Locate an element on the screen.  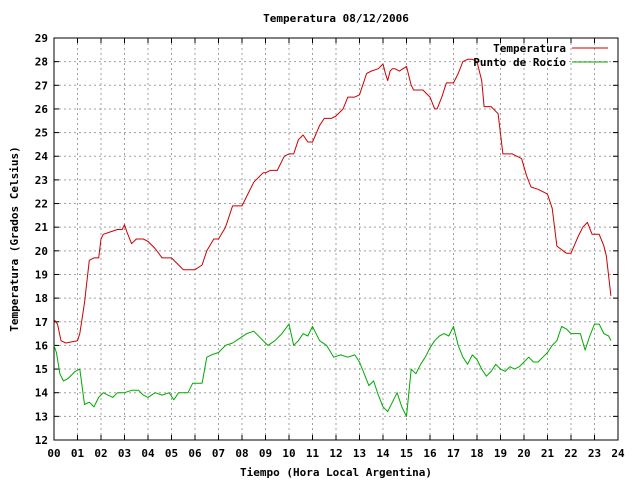
x-tick-label: 17 is located at coordinates (453, 453).